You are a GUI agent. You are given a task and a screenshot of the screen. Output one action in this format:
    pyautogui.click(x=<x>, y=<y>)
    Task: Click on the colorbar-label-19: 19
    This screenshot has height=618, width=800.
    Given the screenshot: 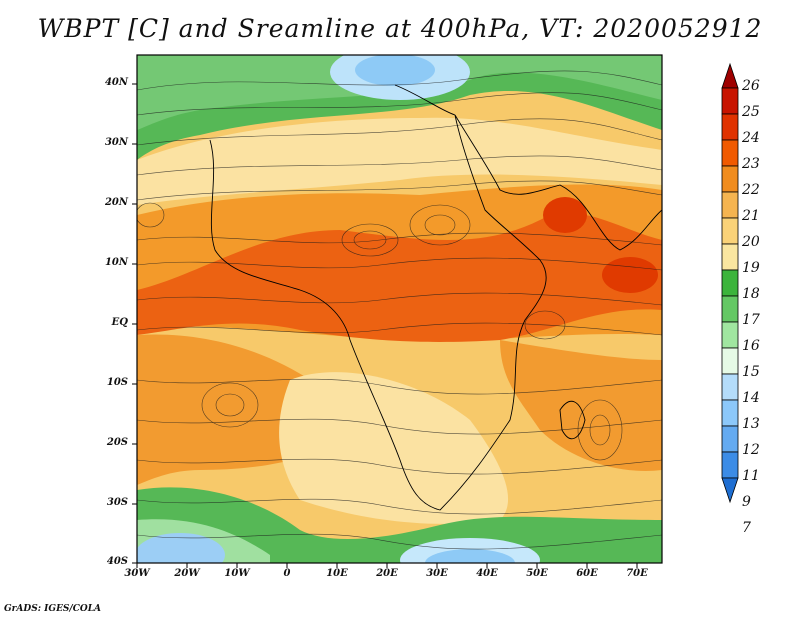 What is the action you would take?
    pyautogui.click(x=751, y=268)
    